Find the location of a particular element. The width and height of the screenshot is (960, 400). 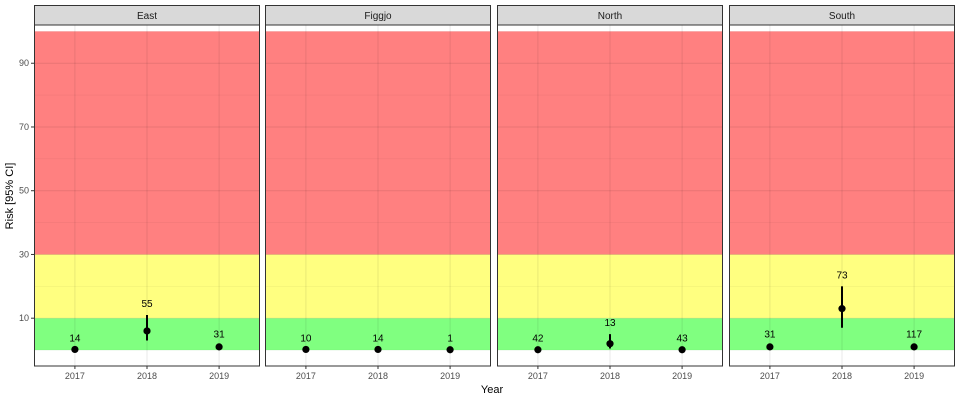

facet-strip-label: South is located at coordinates (842, 16).